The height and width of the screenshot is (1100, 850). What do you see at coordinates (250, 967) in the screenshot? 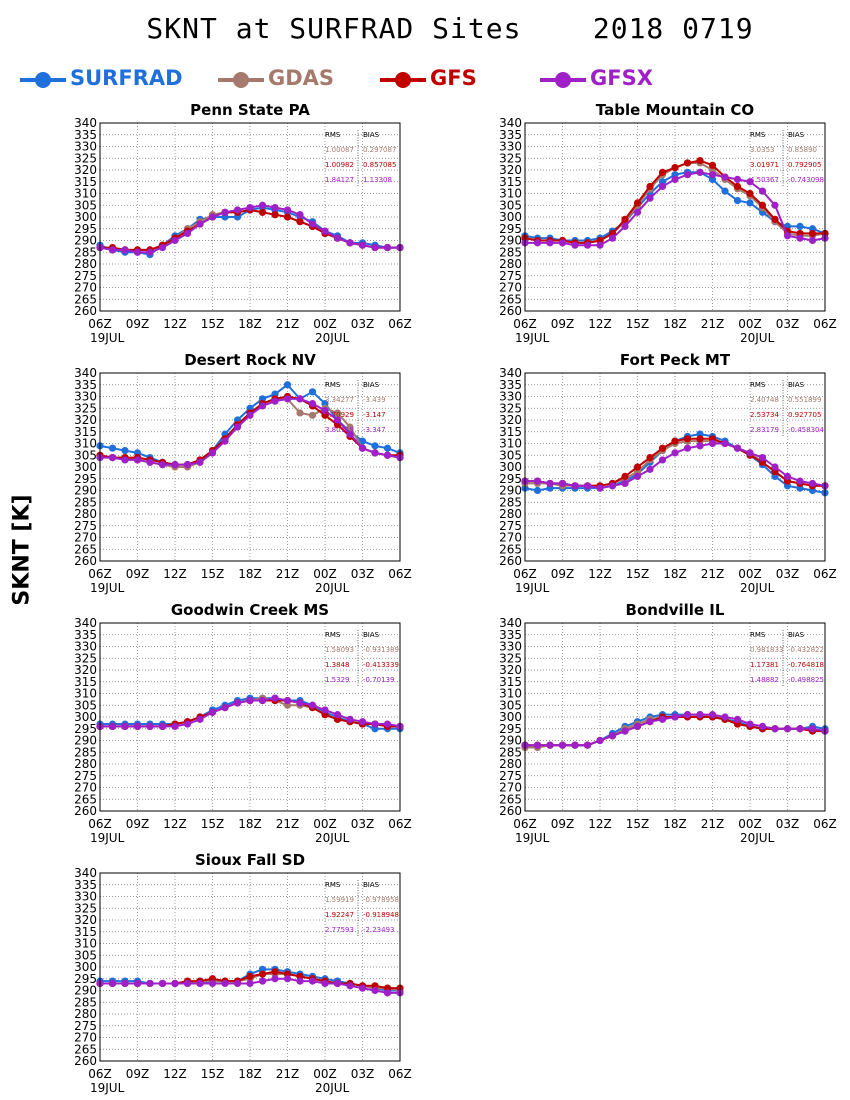
I see `plot-frame` at bounding box center [250, 967].